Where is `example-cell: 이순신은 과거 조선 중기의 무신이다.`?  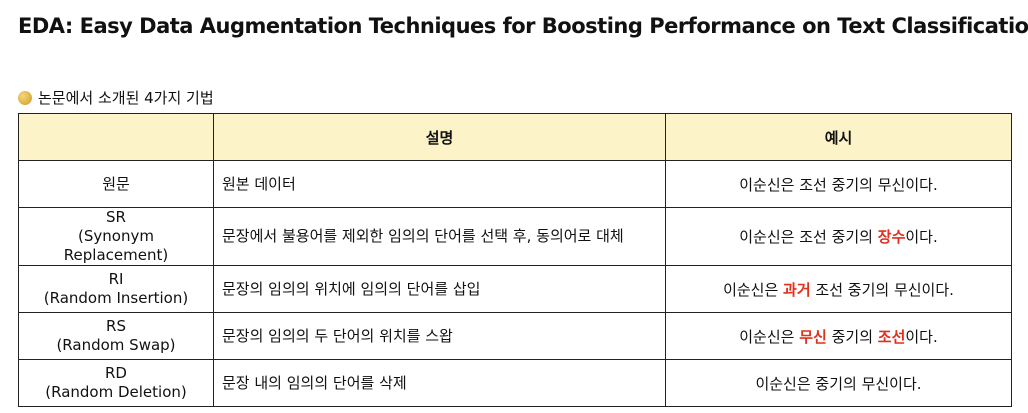 example-cell: 이순신은 과거 조선 중기의 무신이다. is located at coordinates (838, 289).